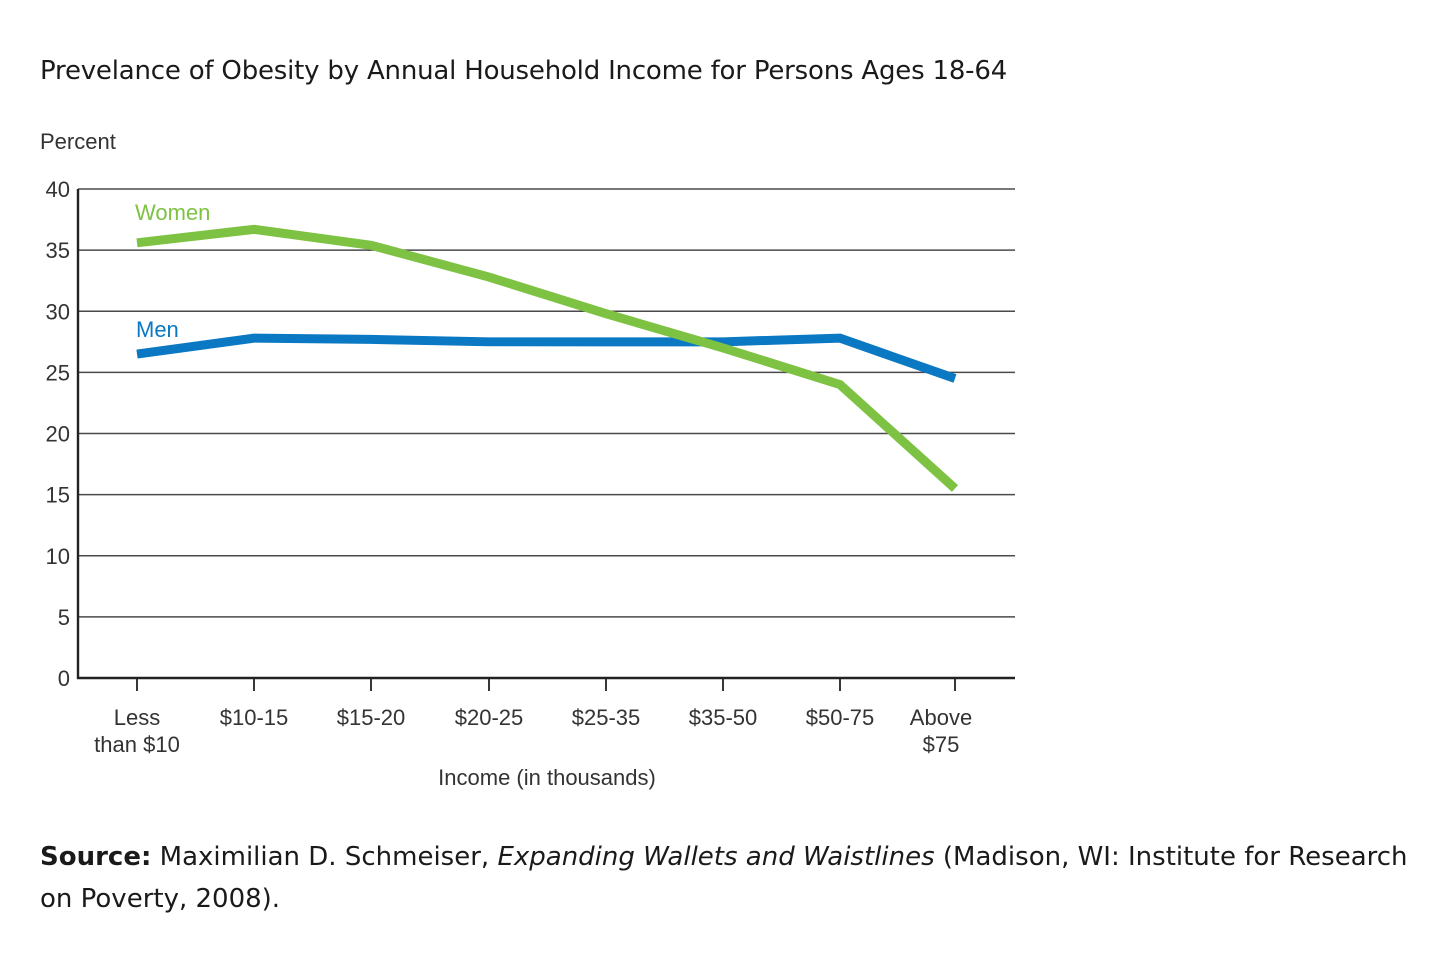  Describe the element at coordinates (58, 556) in the screenshot. I see `y-tick-label: 10` at that location.